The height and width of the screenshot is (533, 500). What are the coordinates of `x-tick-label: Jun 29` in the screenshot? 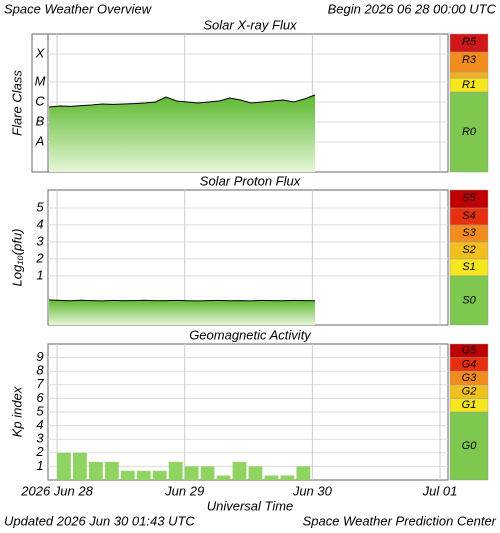 It's located at (184, 490).